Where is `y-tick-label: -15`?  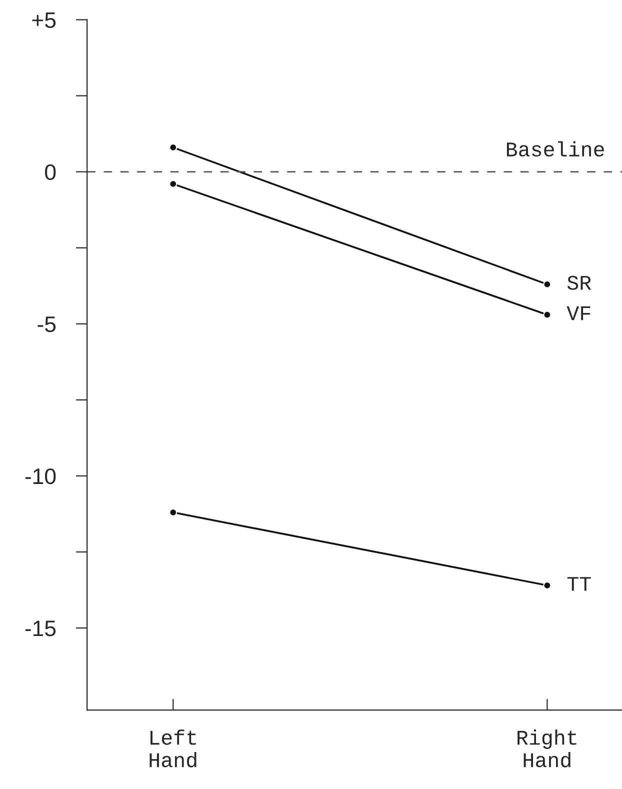
y-tick-label: -15 is located at coordinates (40, 628).